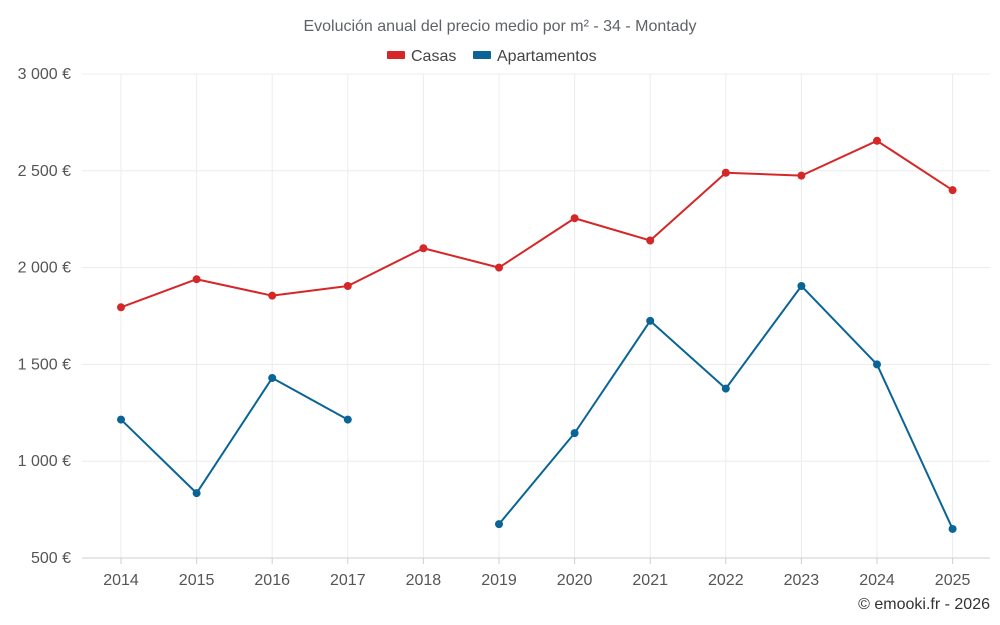  What do you see at coordinates (650, 580) in the screenshot?
I see `x-tick-label: 2021` at bounding box center [650, 580].